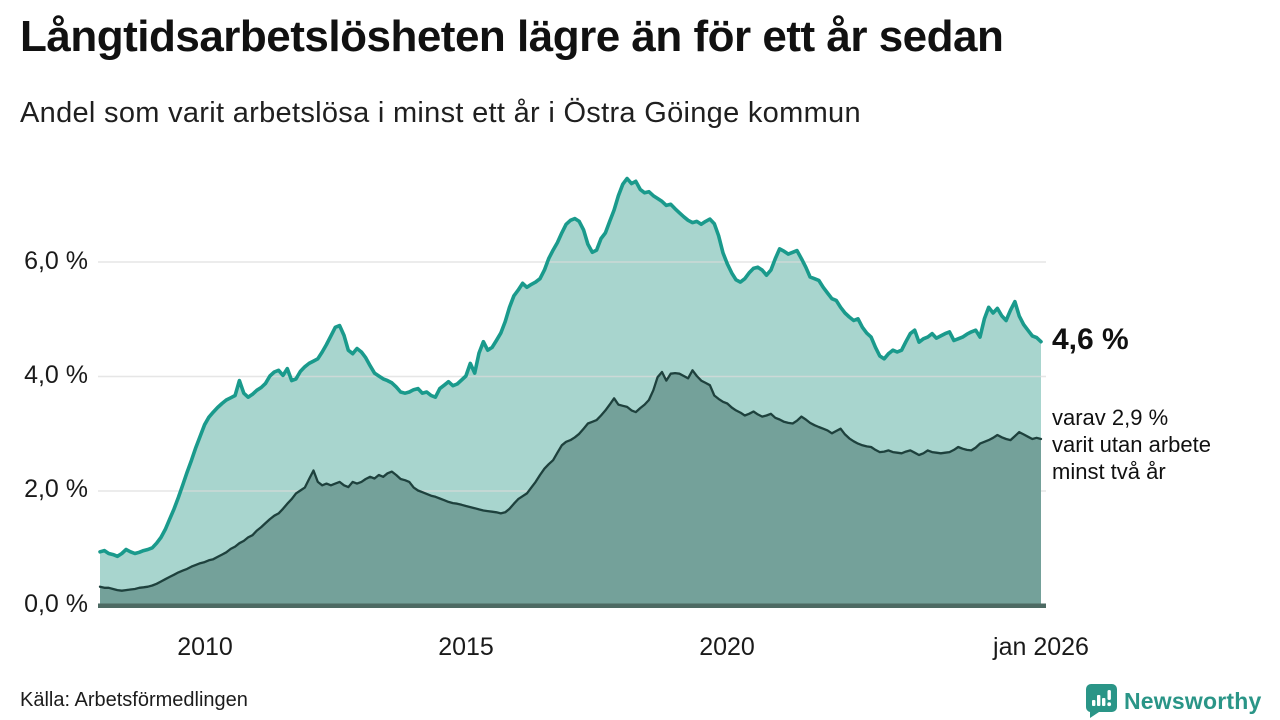 The width and height of the screenshot is (1280, 720). I want to click on y-axis-label: 4,0 %, so click(56, 375).